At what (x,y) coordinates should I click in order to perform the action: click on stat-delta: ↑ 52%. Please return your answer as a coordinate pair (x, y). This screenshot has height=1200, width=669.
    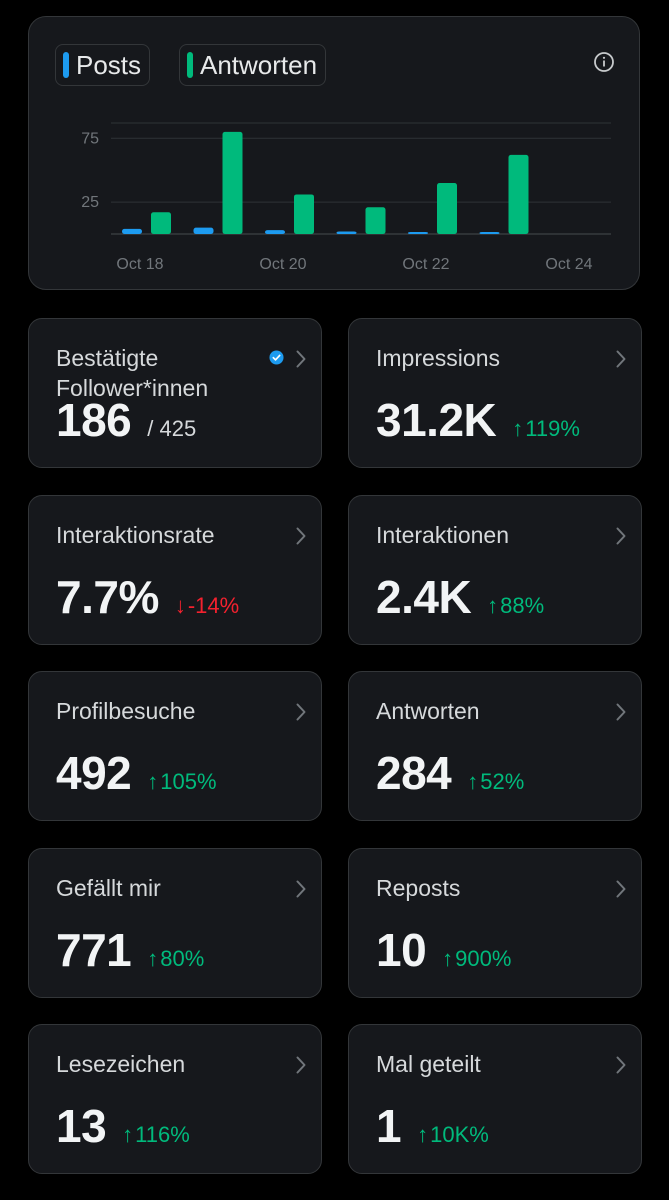
    Looking at the image, I should click on (495, 782).